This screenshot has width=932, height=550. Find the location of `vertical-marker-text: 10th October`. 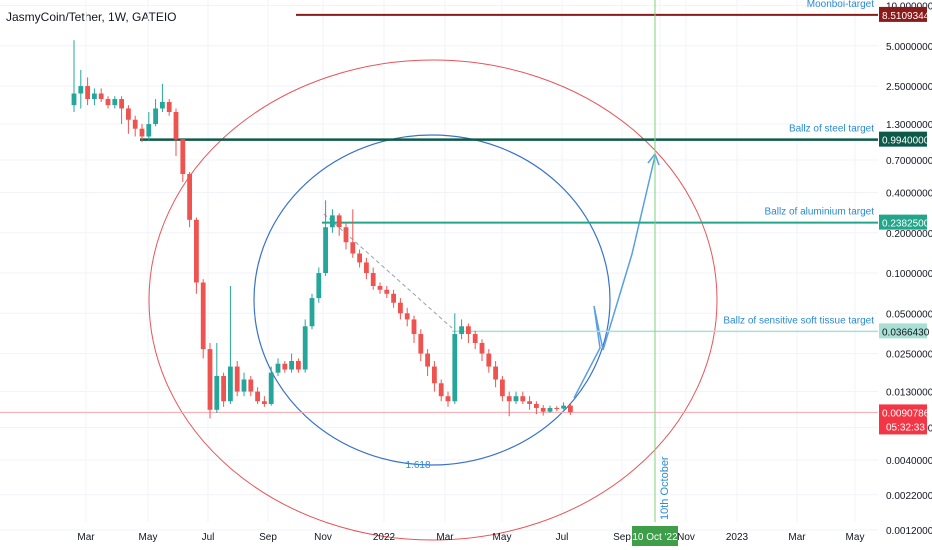

vertical-marker-text: 10th October is located at coordinates (665, 488).